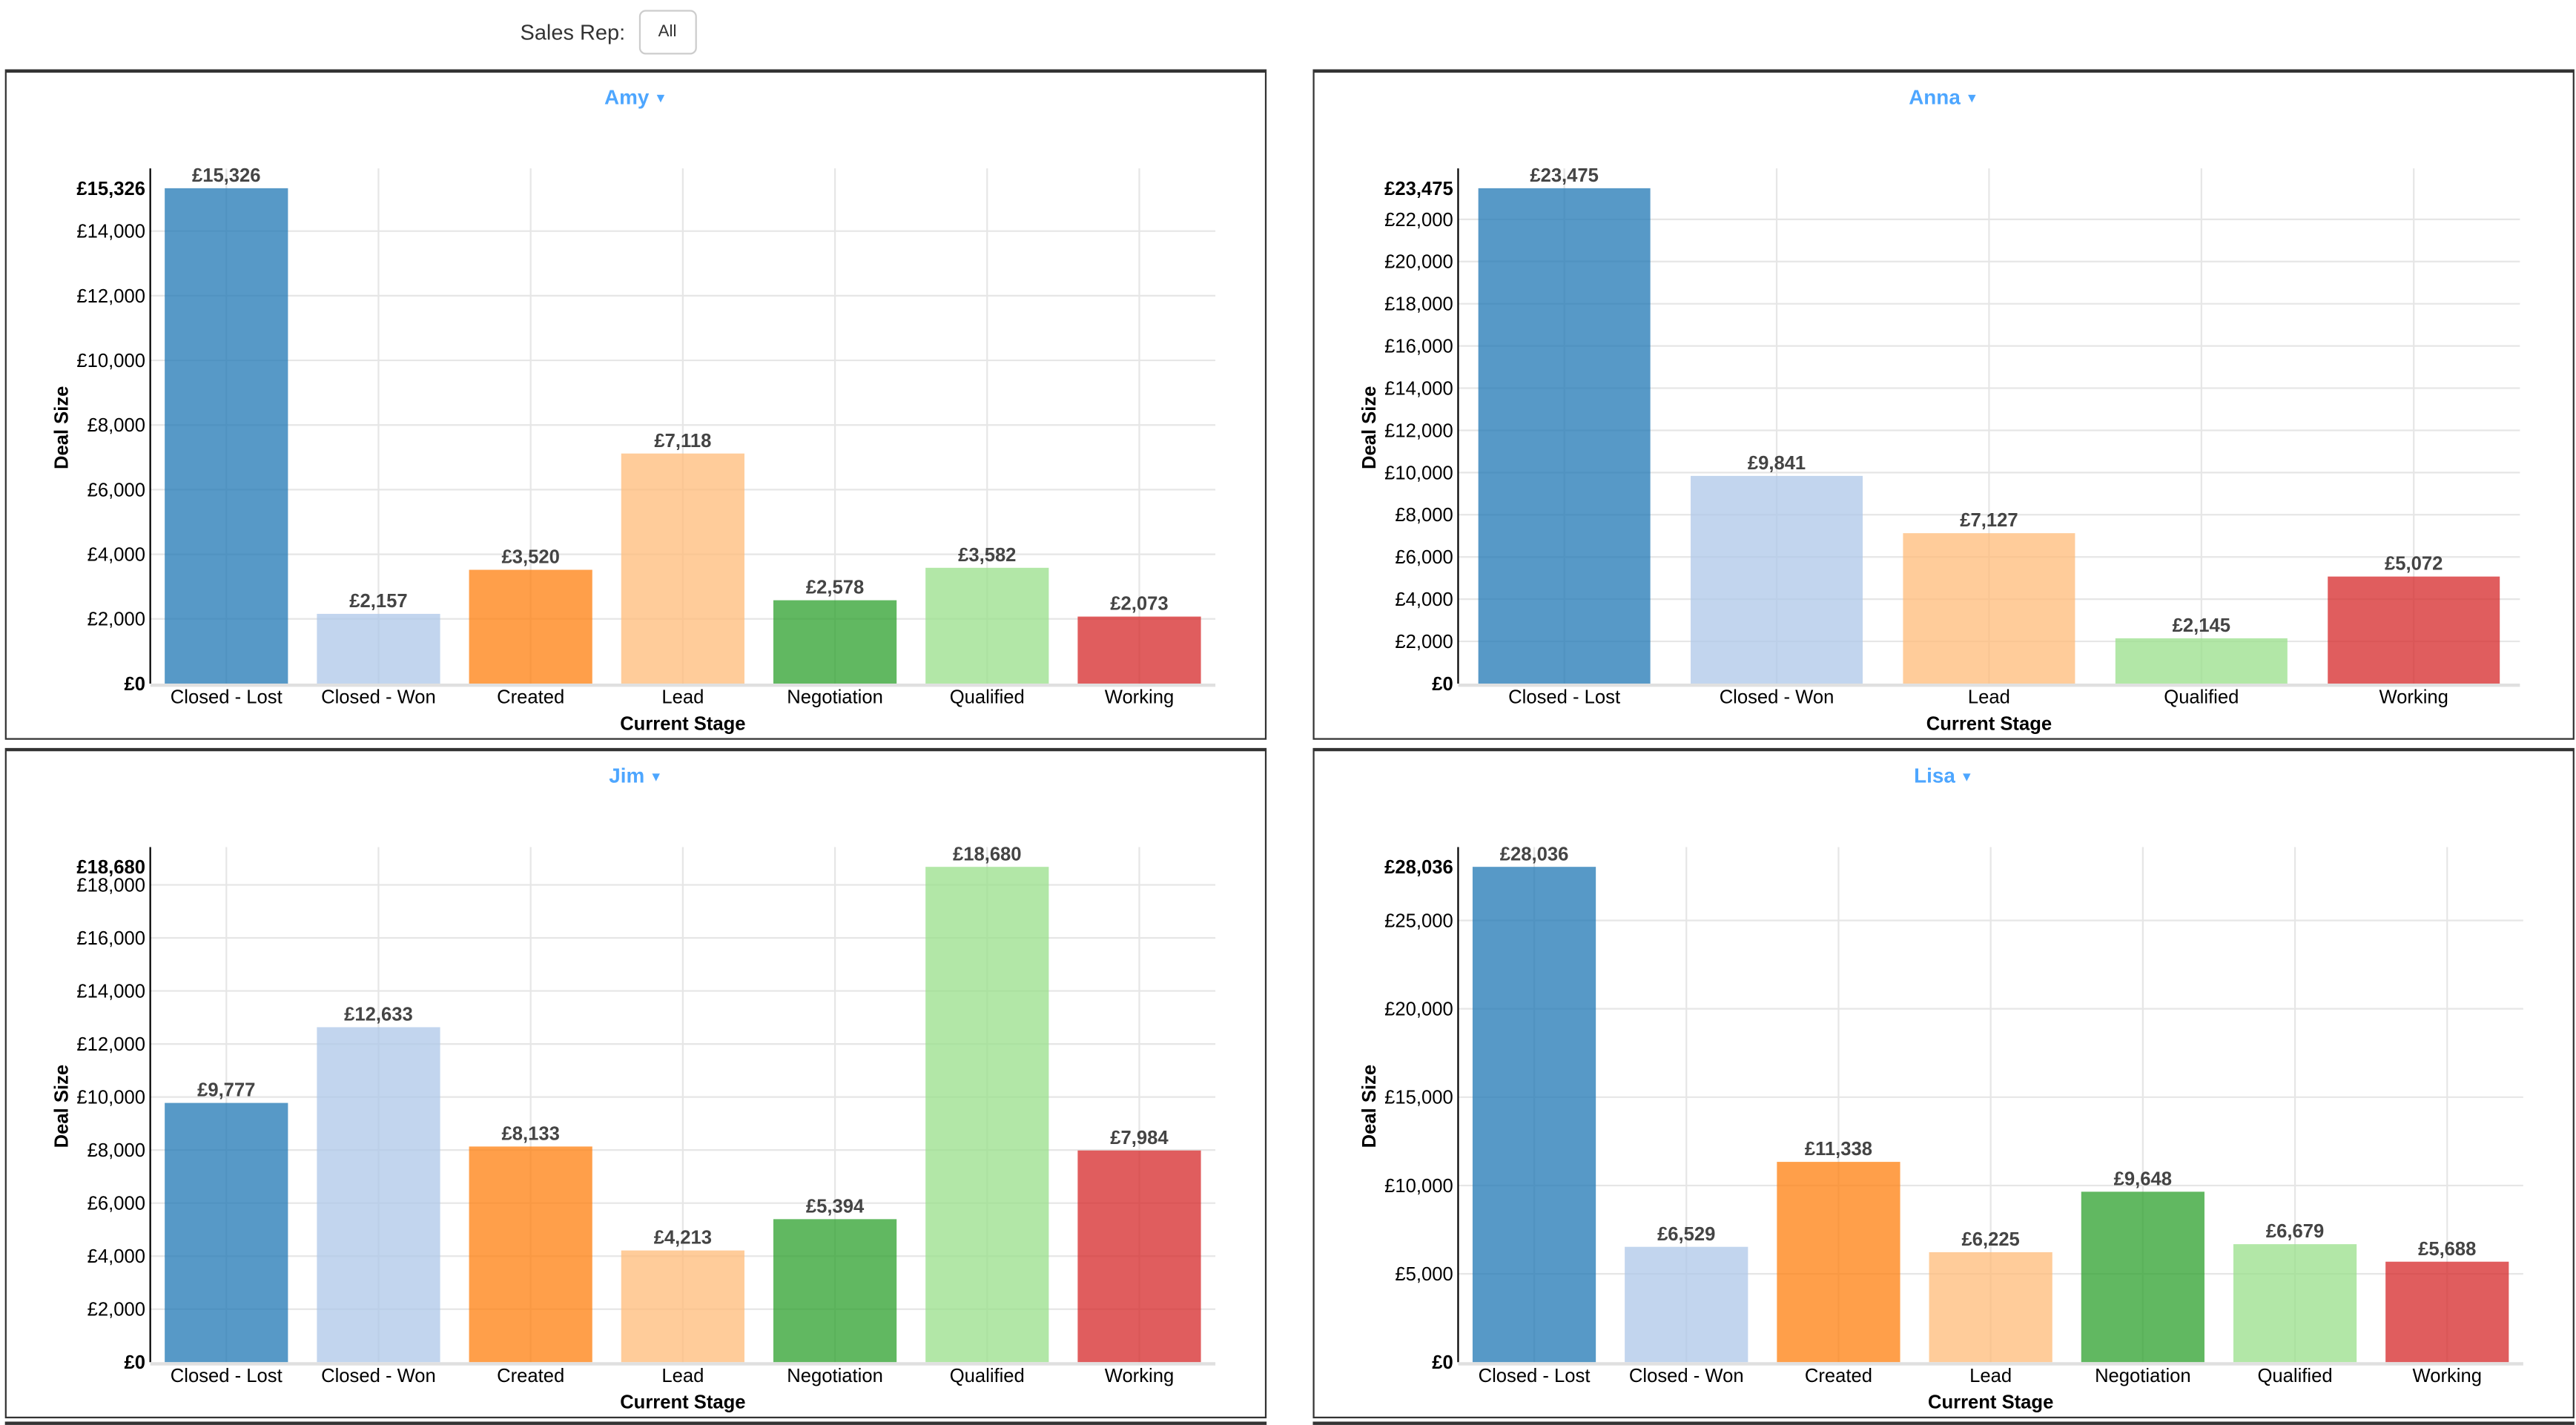 The image size is (2576, 1425). What do you see at coordinates (1418, 263) in the screenshot?
I see `y-tick-label: £20,000` at bounding box center [1418, 263].